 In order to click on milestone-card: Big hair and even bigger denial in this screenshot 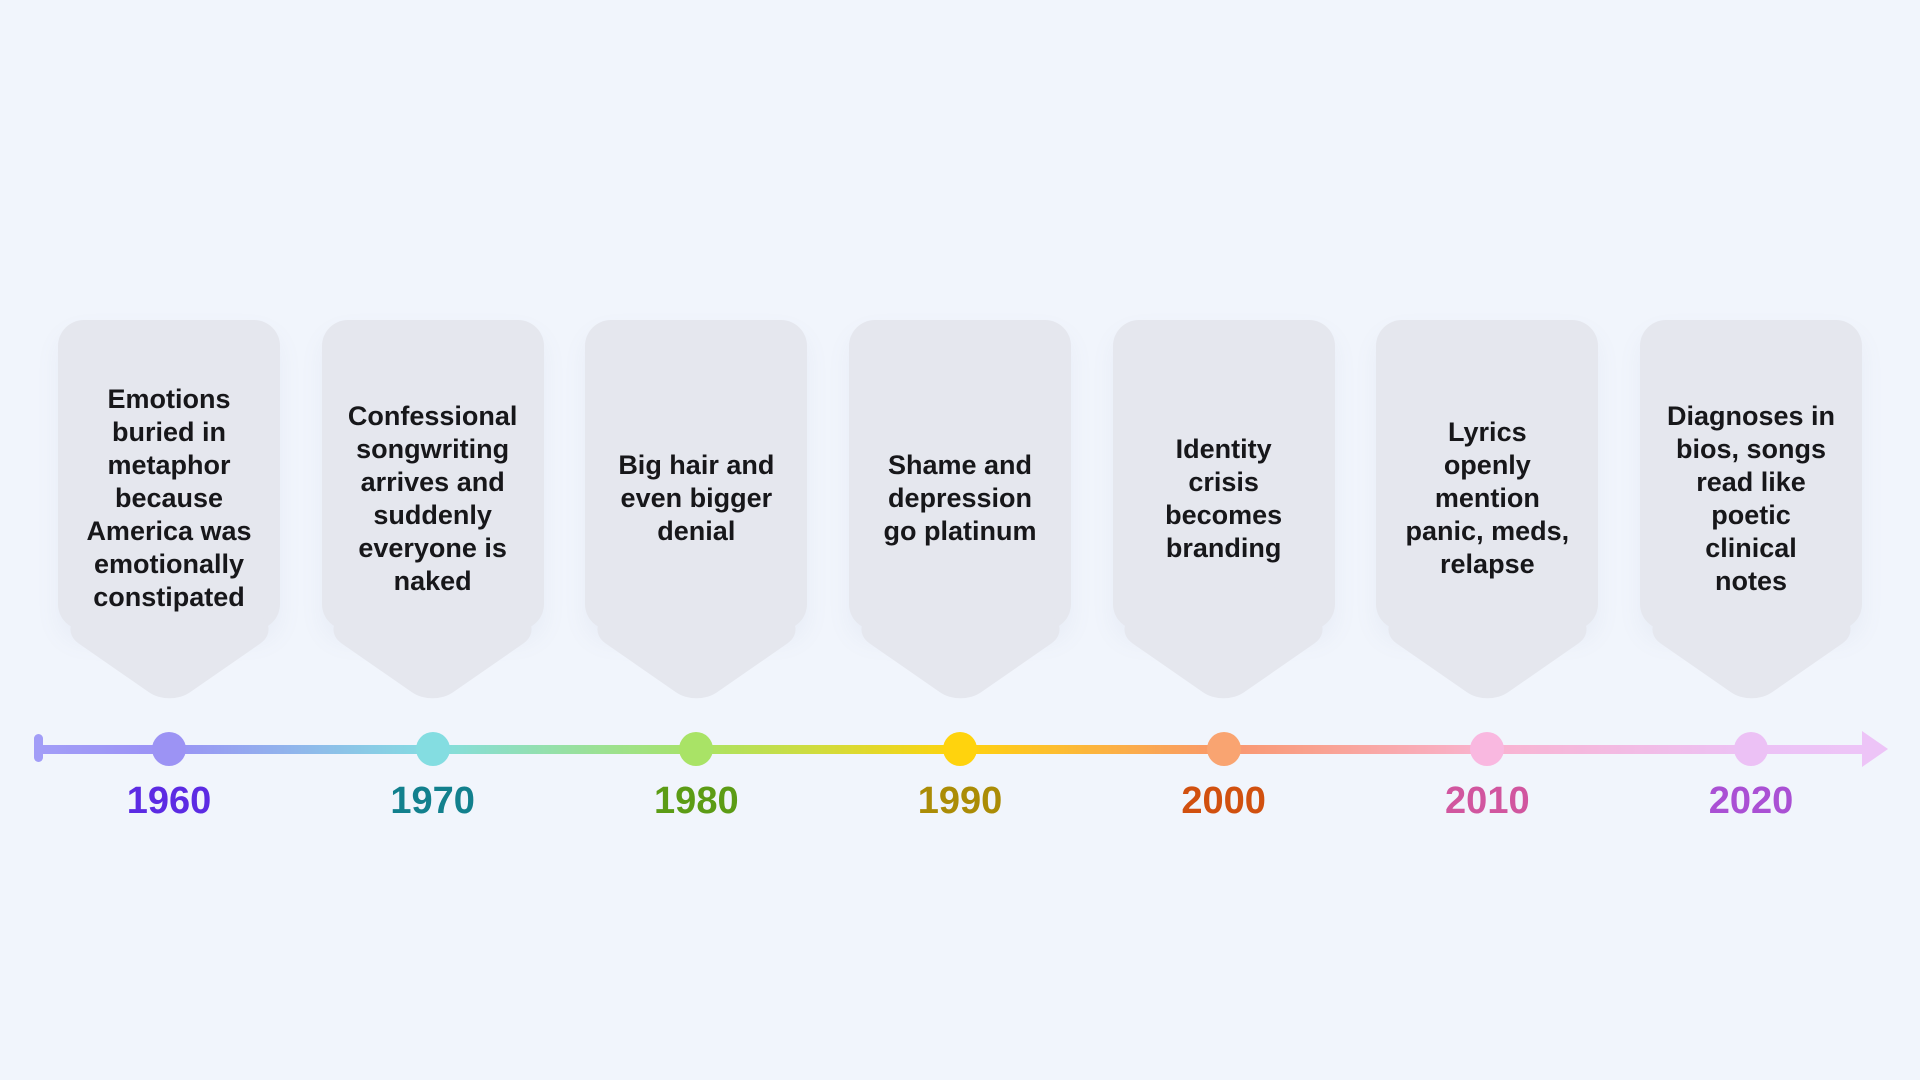, I will do `click(696, 513)`.